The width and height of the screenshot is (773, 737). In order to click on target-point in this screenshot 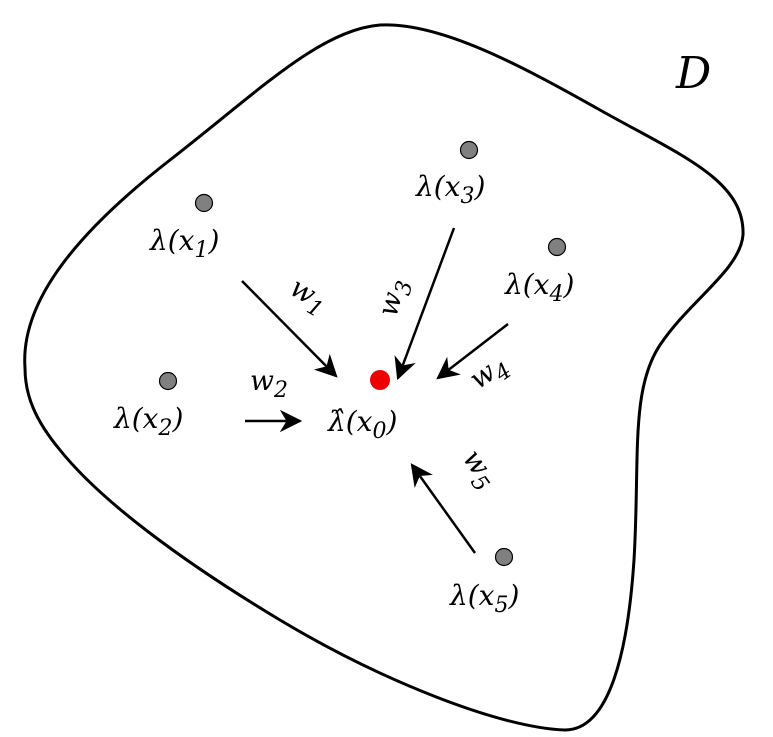, I will do `click(380, 380)`.